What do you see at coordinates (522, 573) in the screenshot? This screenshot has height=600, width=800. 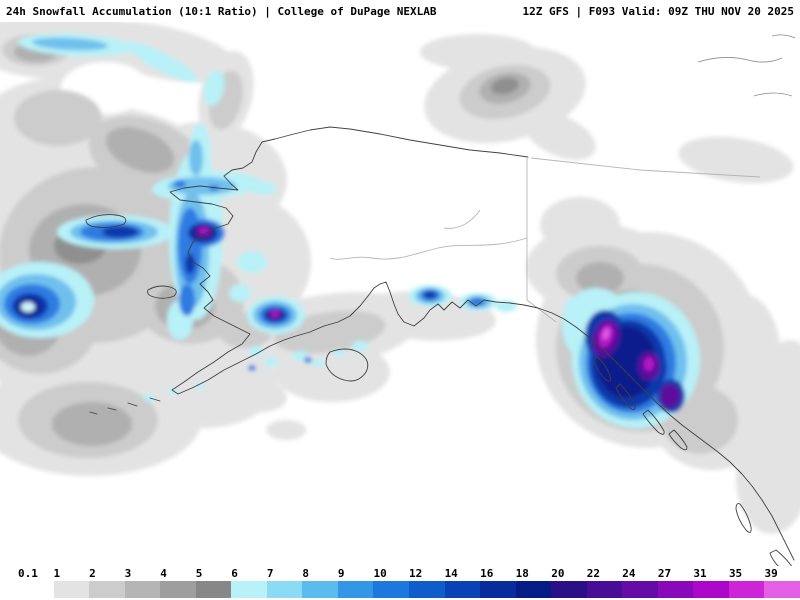 I see `colorbar-tick-label: 18` at bounding box center [522, 573].